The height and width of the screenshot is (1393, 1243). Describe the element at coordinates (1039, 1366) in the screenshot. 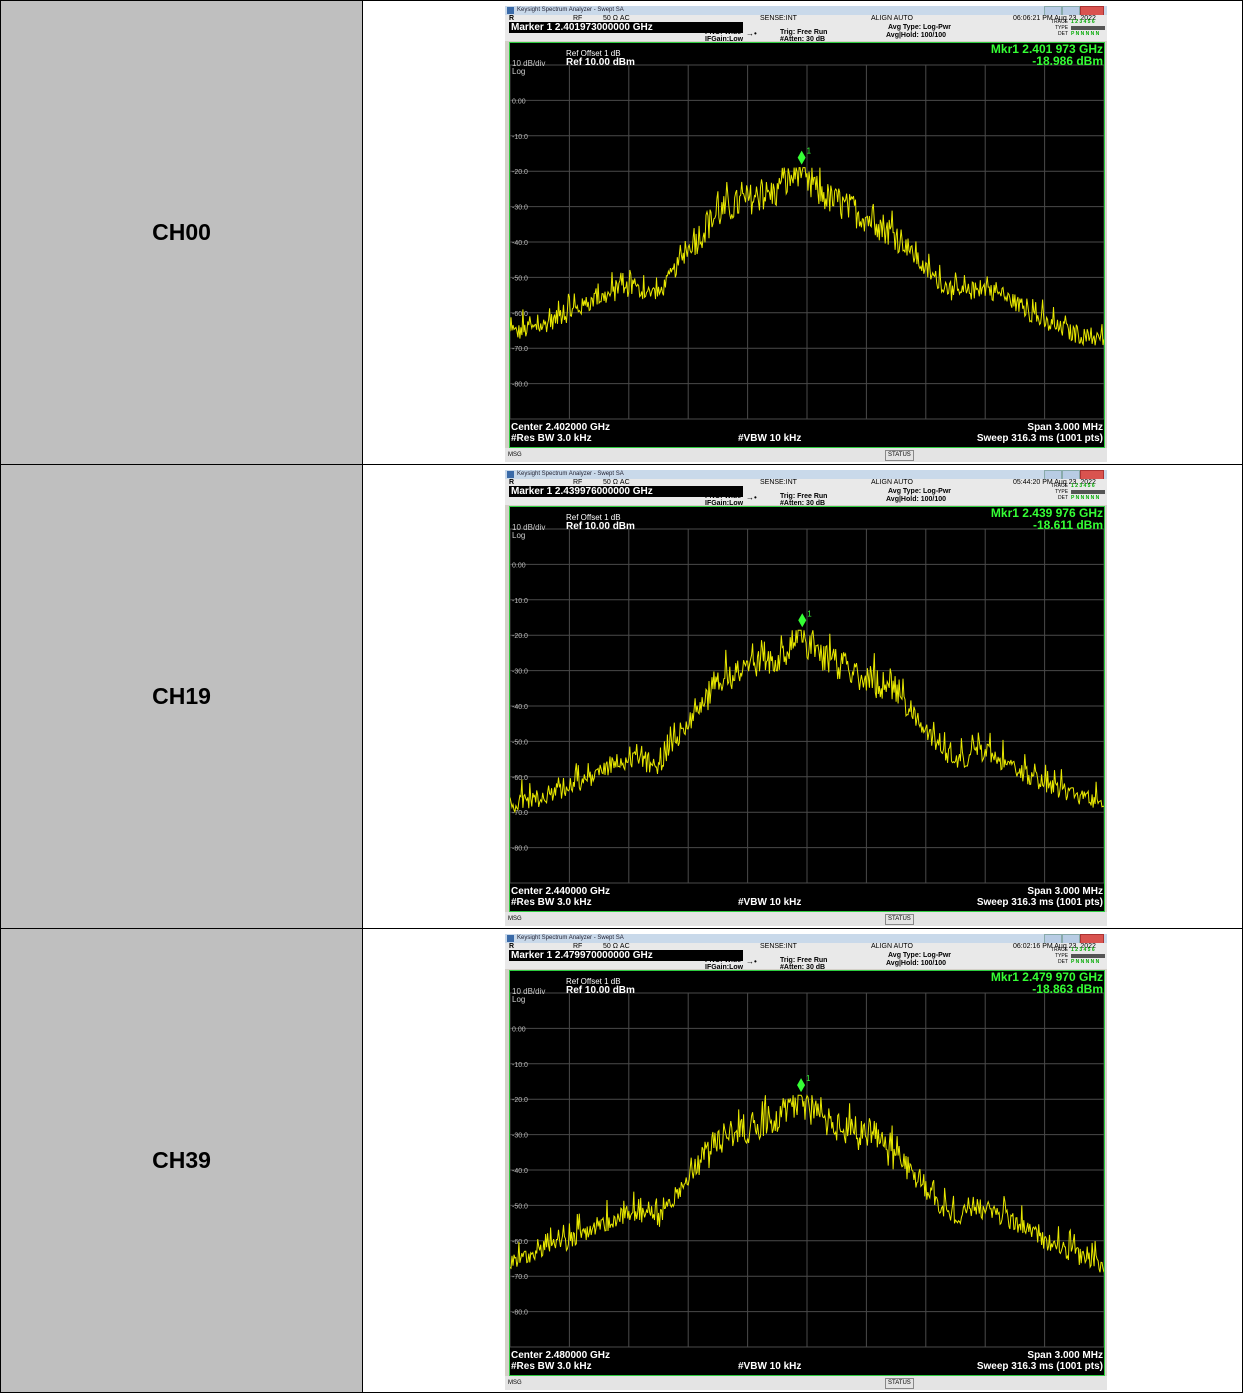

I see `sweep-label: Sweep 316.3 ms (1001 pts)` at that location.